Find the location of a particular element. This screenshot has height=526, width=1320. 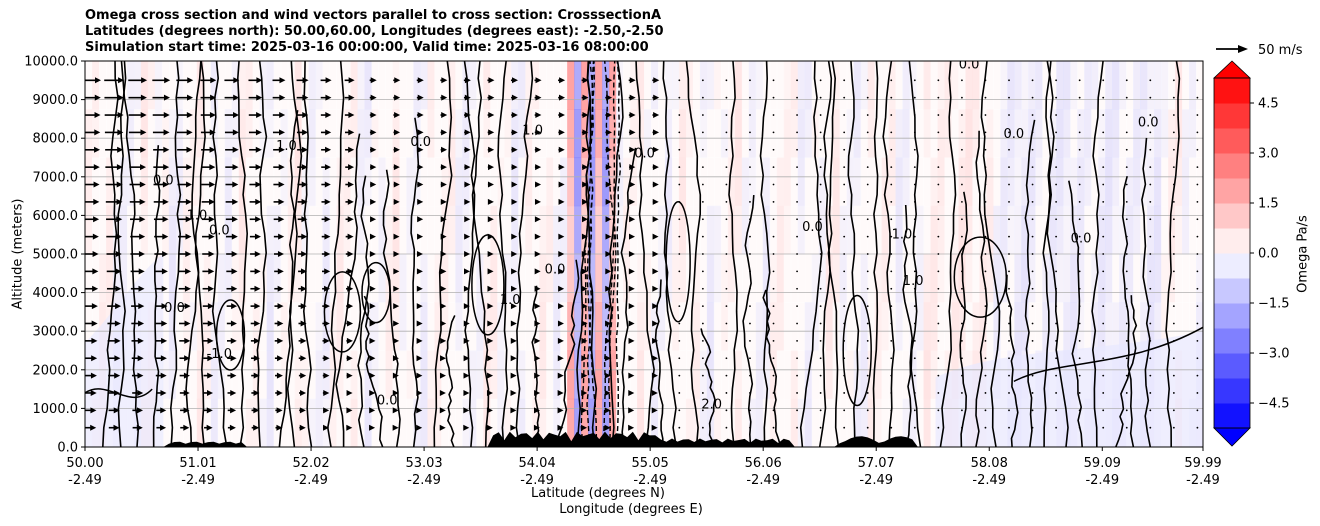

reference-vector-label: 50 m/s is located at coordinates (1280, 50).